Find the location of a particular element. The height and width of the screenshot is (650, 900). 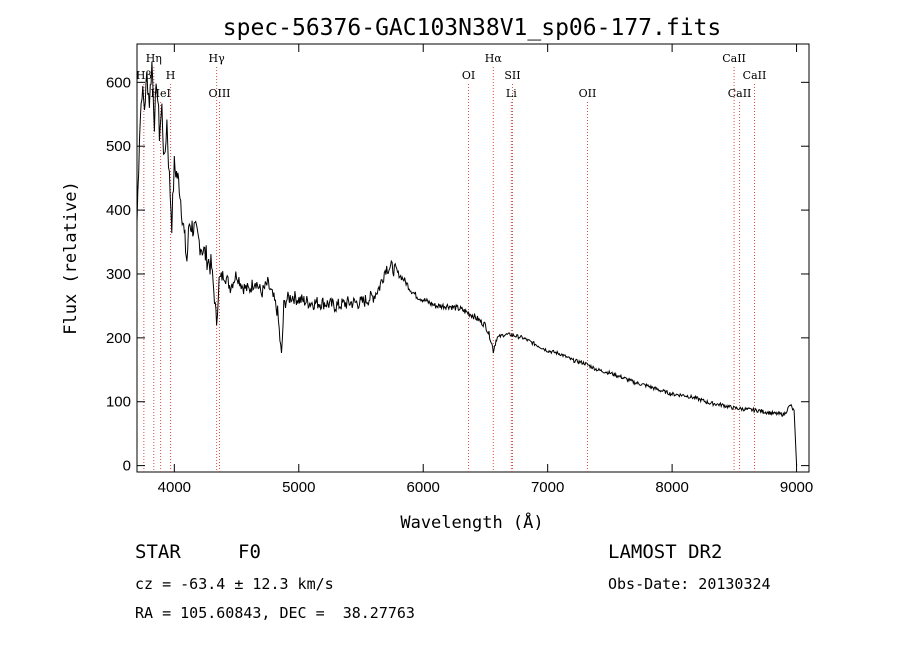

spectral-line-label-6: OI is located at coordinates (468, 75).